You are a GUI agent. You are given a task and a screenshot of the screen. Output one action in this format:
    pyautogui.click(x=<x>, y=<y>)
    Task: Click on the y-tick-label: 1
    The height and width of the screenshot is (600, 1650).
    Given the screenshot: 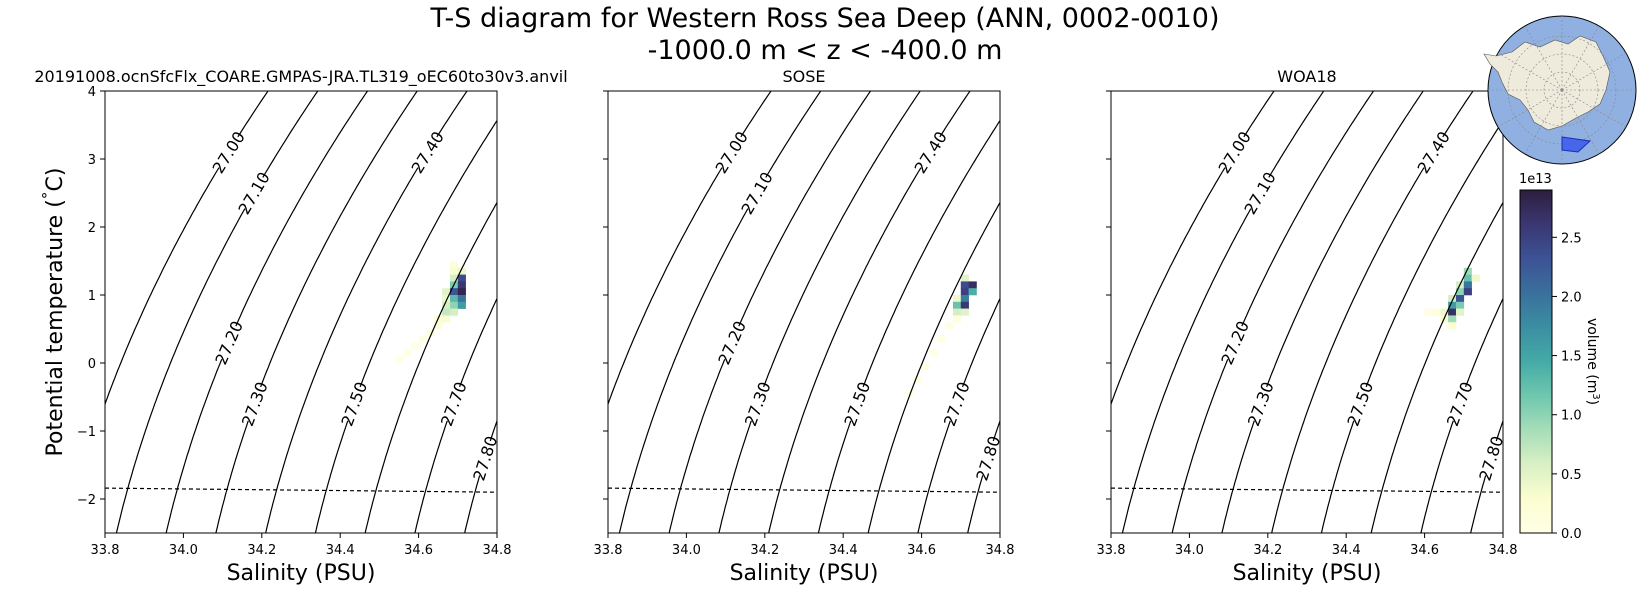 What is the action you would take?
    pyautogui.click(x=92, y=296)
    